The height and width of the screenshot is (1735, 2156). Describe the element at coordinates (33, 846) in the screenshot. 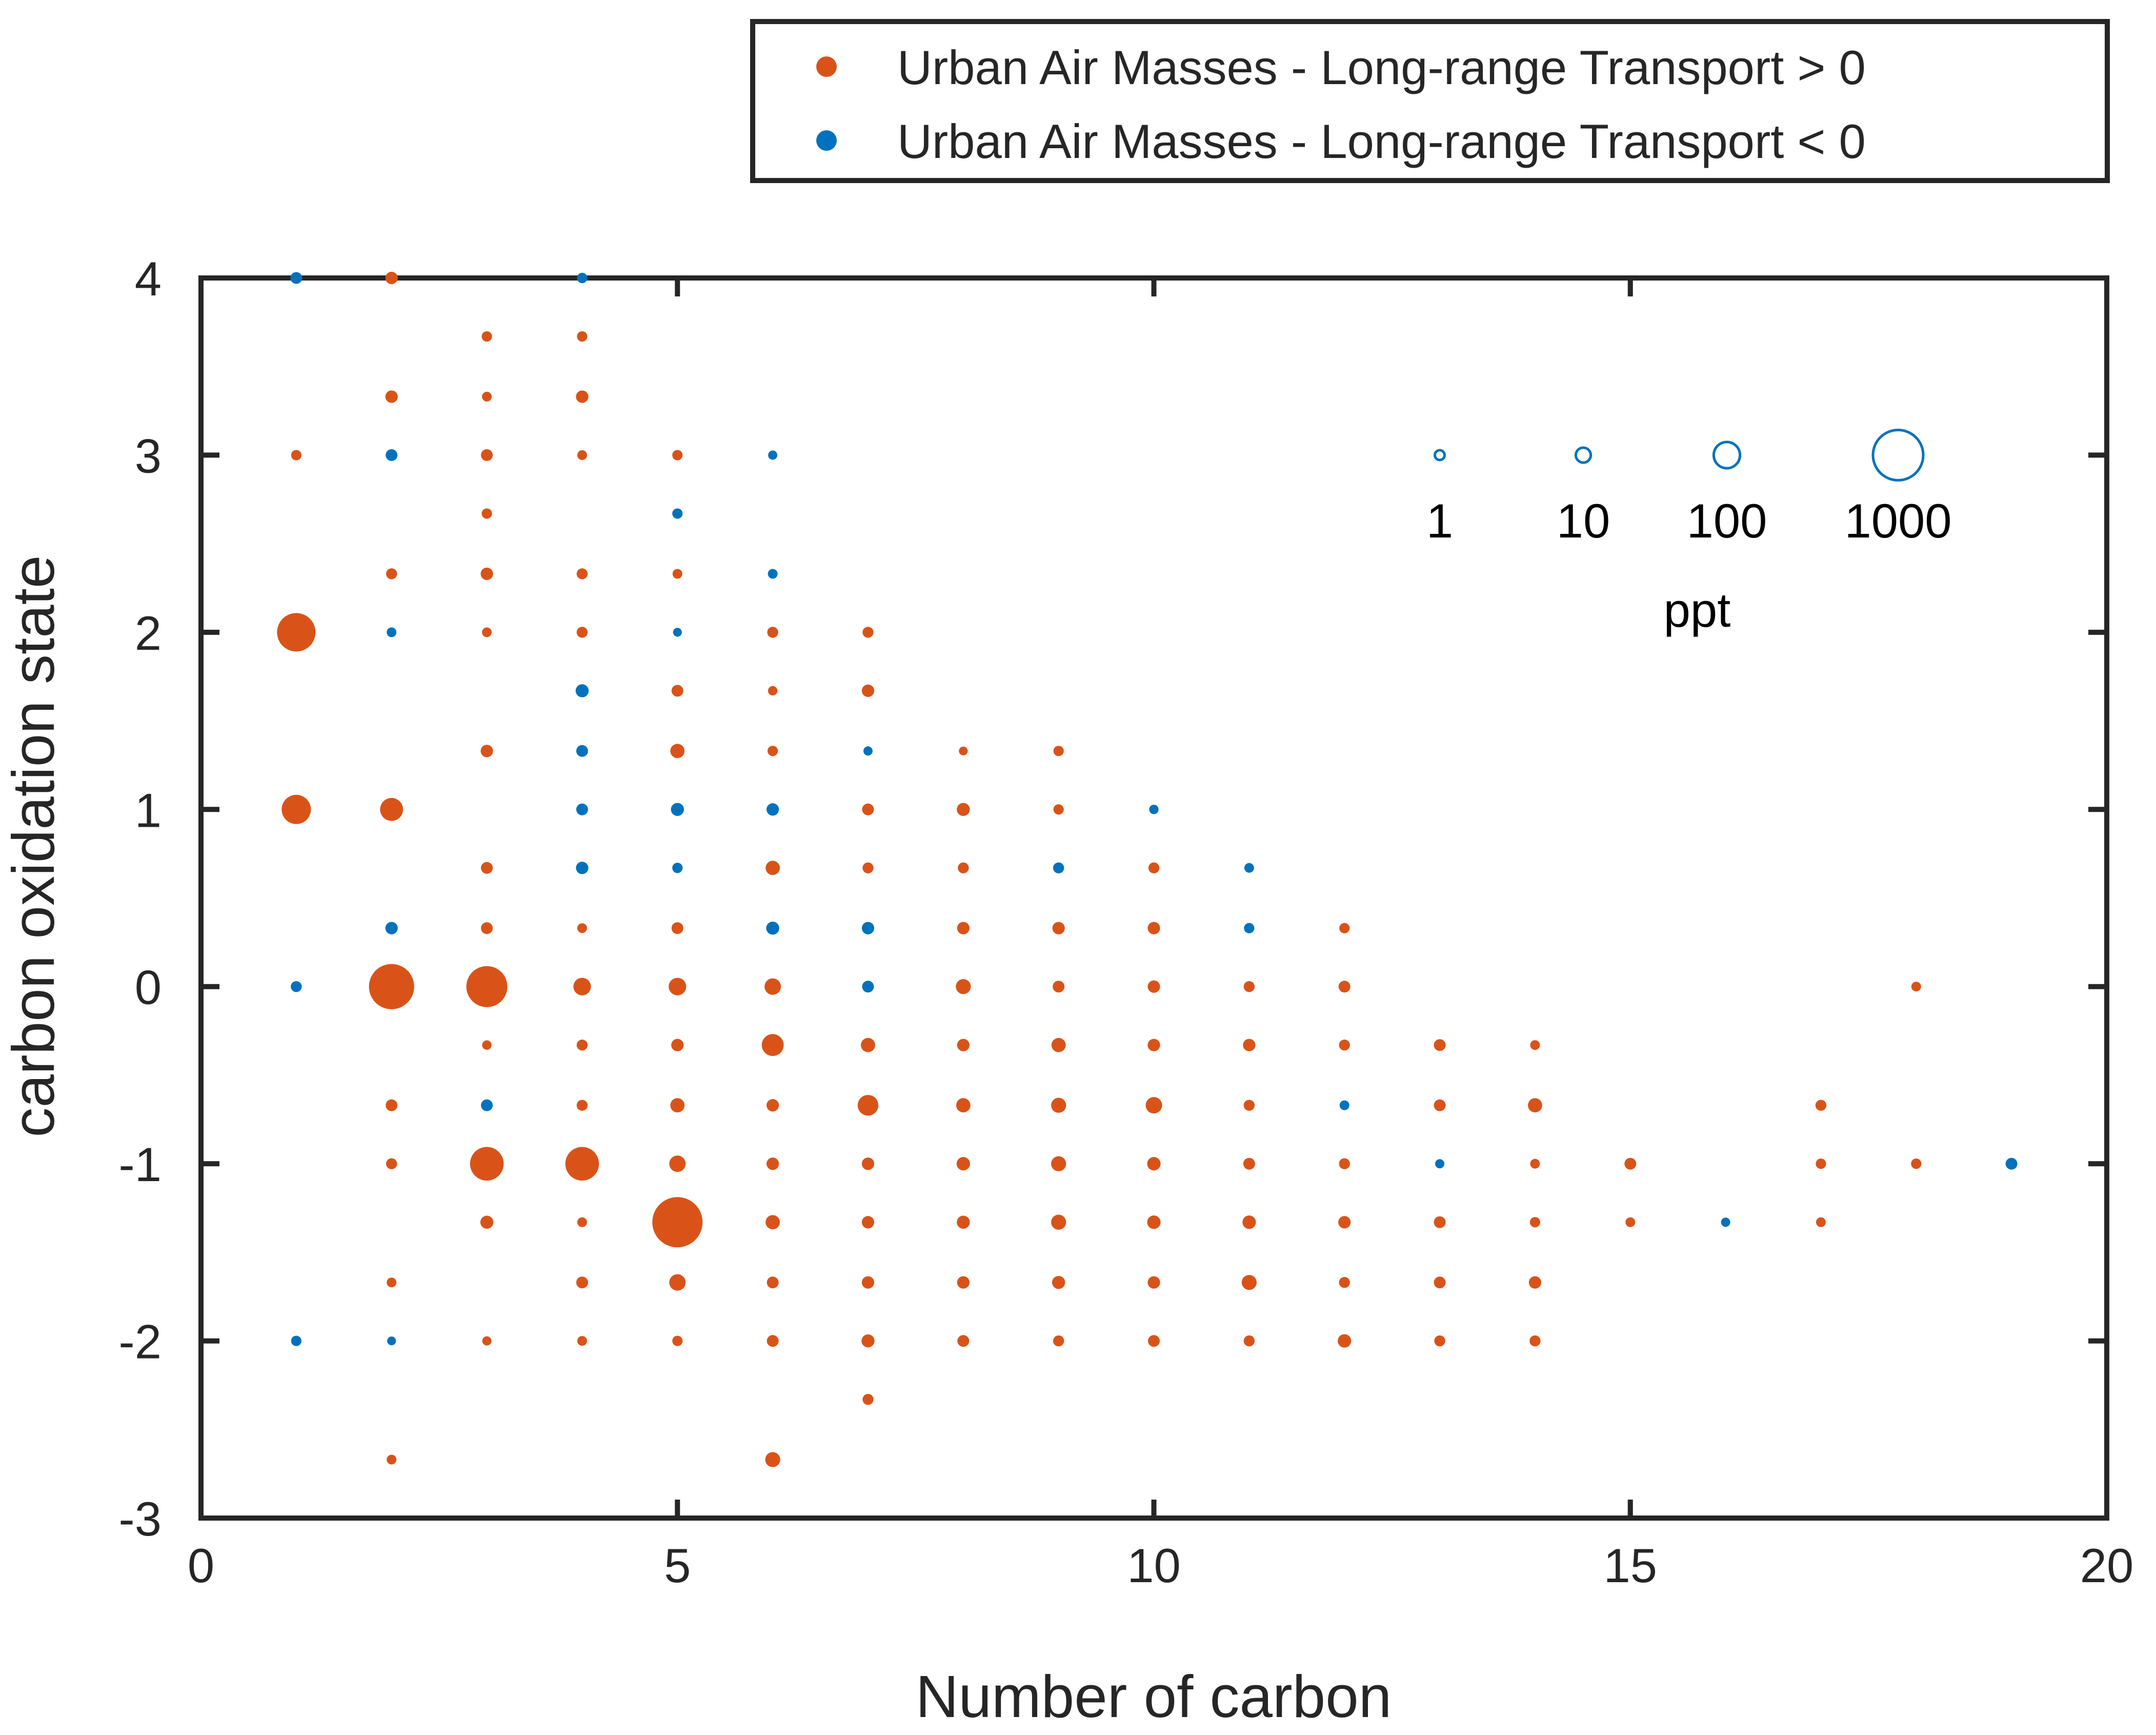

I see `y-axis-title: carbon oxidation state` at that location.